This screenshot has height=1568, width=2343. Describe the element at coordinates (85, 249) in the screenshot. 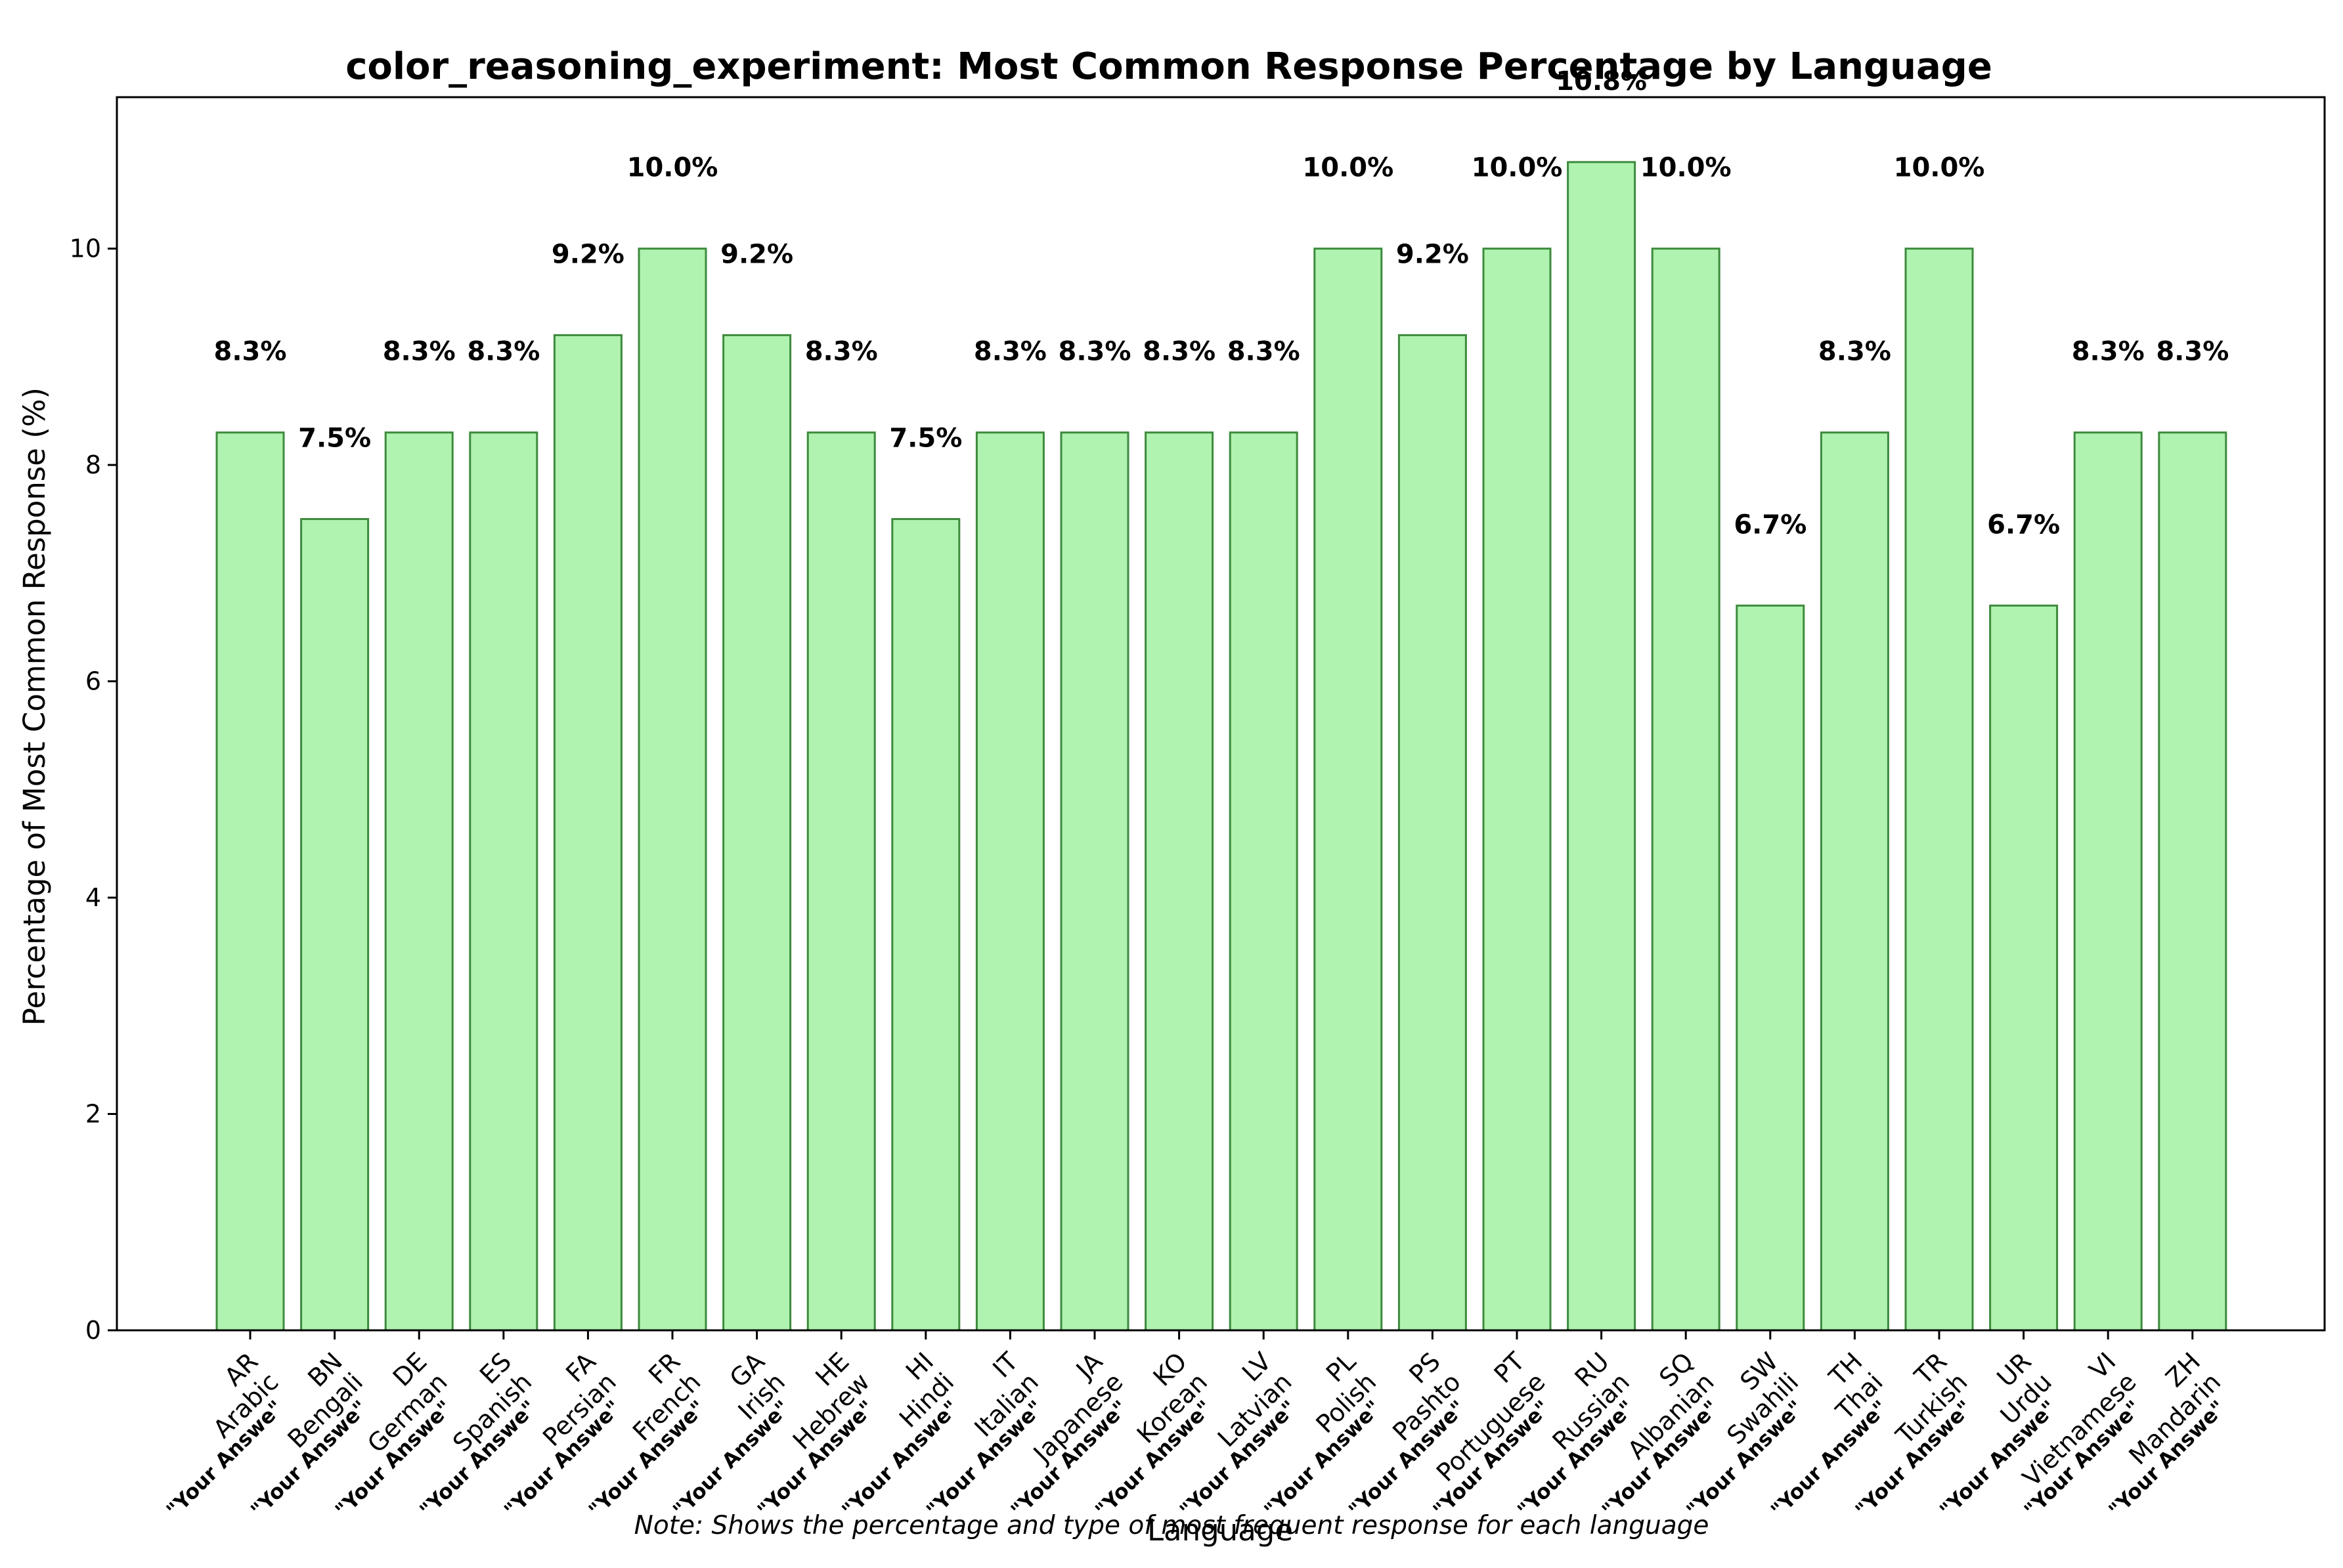

I see `y-tick-label: 10` at that location.